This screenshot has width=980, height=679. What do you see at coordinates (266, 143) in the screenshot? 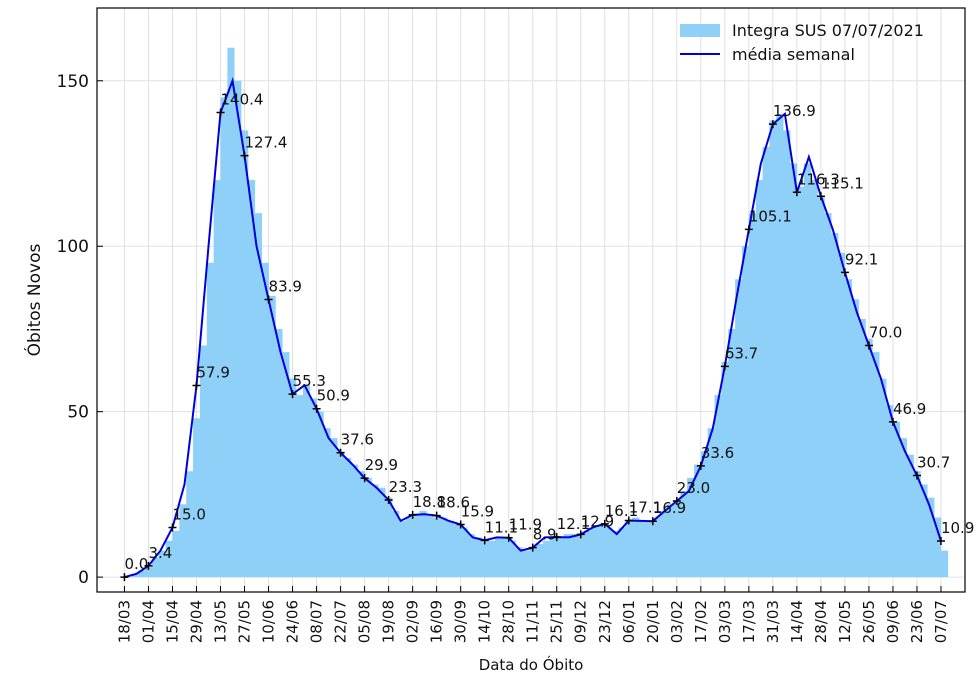
I see `annotation-label: 127.4` at bounding box center [266, 143].